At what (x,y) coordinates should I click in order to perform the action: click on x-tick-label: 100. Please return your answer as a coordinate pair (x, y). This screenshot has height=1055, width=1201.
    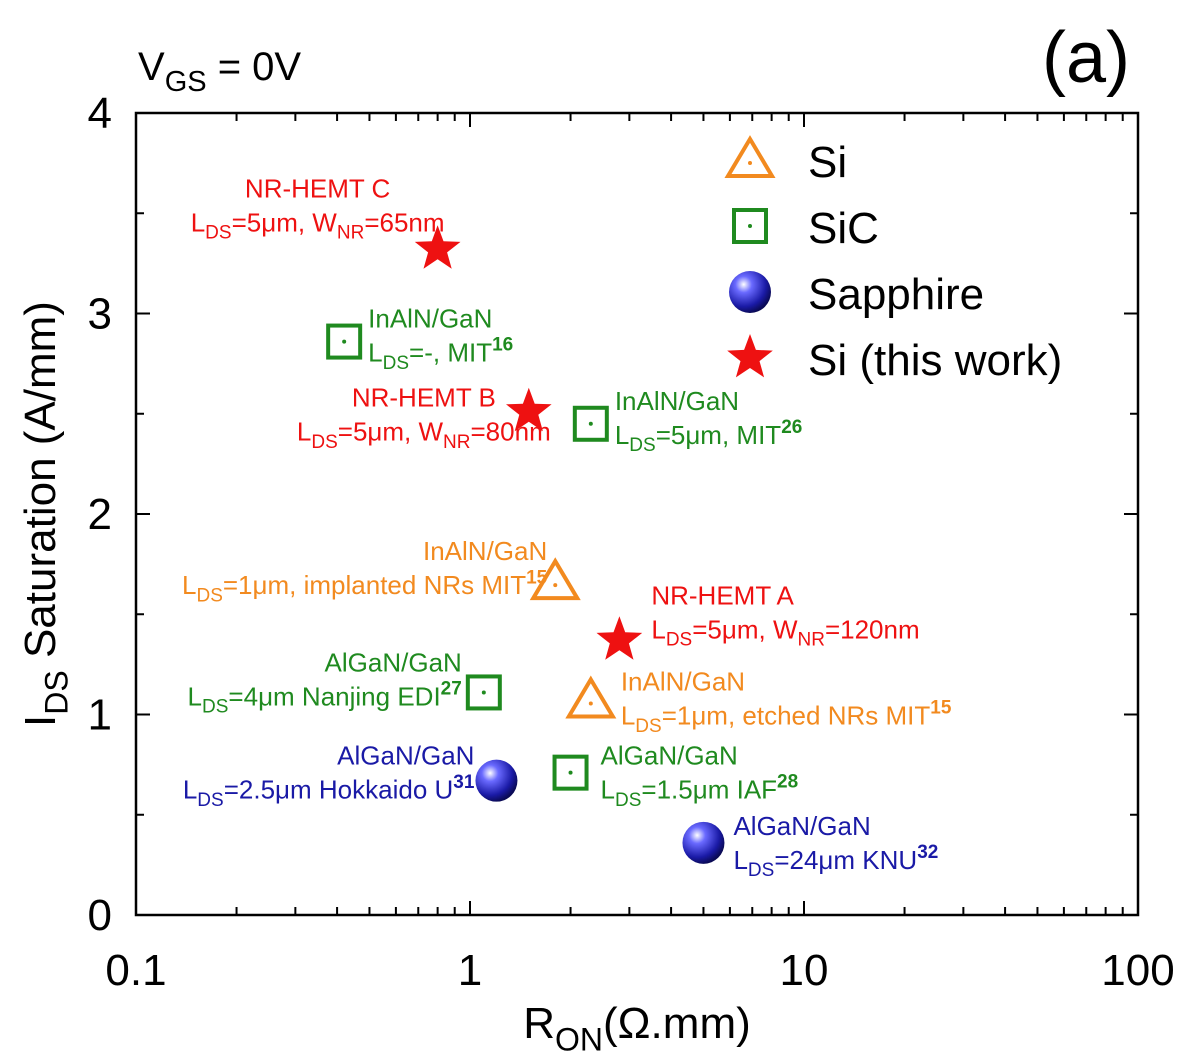
    Looking at the image, I should click on (1137, 970).